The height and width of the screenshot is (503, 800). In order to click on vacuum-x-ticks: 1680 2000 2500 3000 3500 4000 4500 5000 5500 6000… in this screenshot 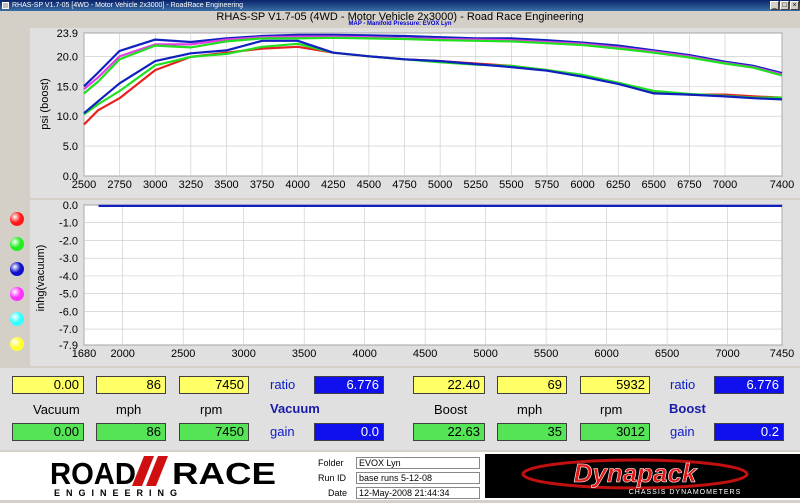, I will do `click(433, 354)`.